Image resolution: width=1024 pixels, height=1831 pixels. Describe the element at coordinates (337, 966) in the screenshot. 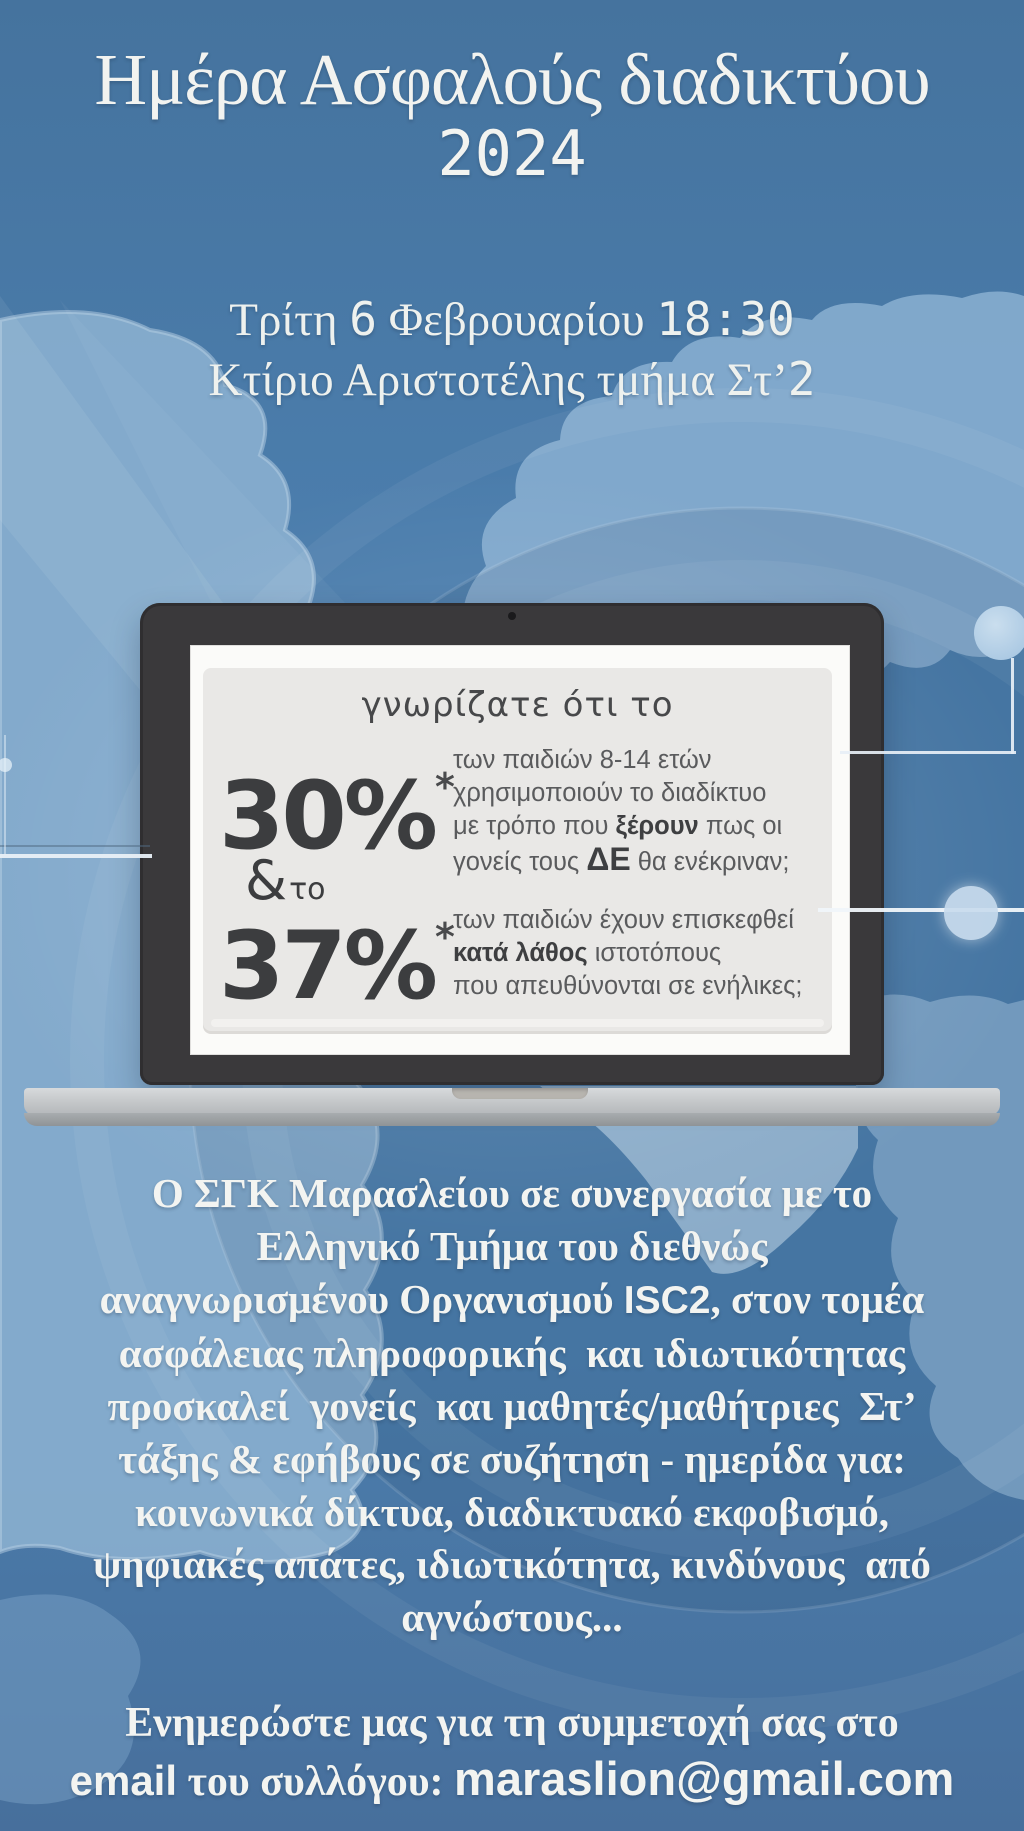

I see `stat-37-value: 37%*` at that location.